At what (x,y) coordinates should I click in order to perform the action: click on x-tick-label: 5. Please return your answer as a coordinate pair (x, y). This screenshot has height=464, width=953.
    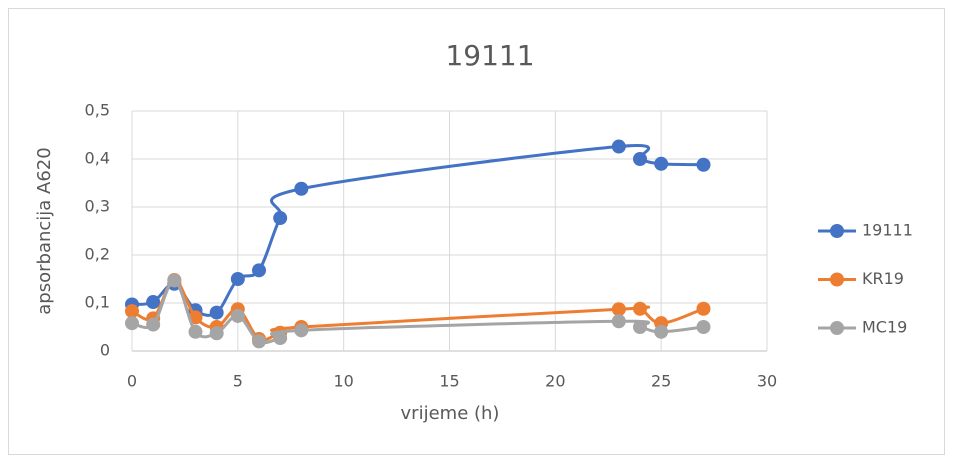
    Looking at the image, I should click on (238, 381).